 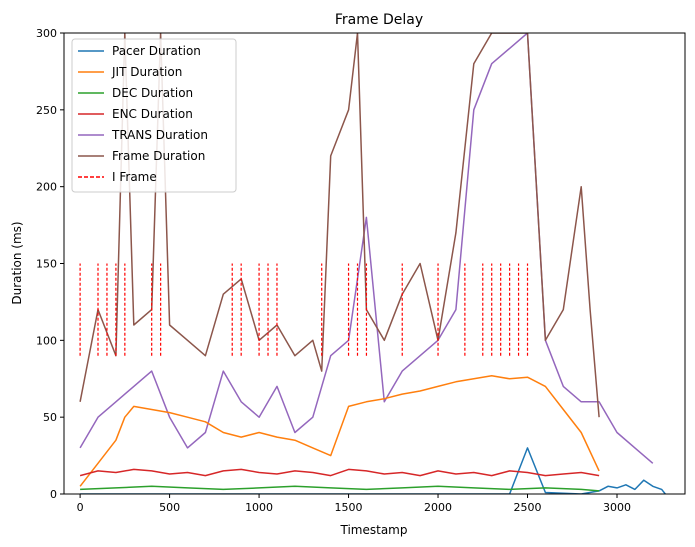 What do you see at coordinates (17, 262) in the screenshot?
I see `y-axis-label: Duration (ms)` at bounding box center [17, 262].